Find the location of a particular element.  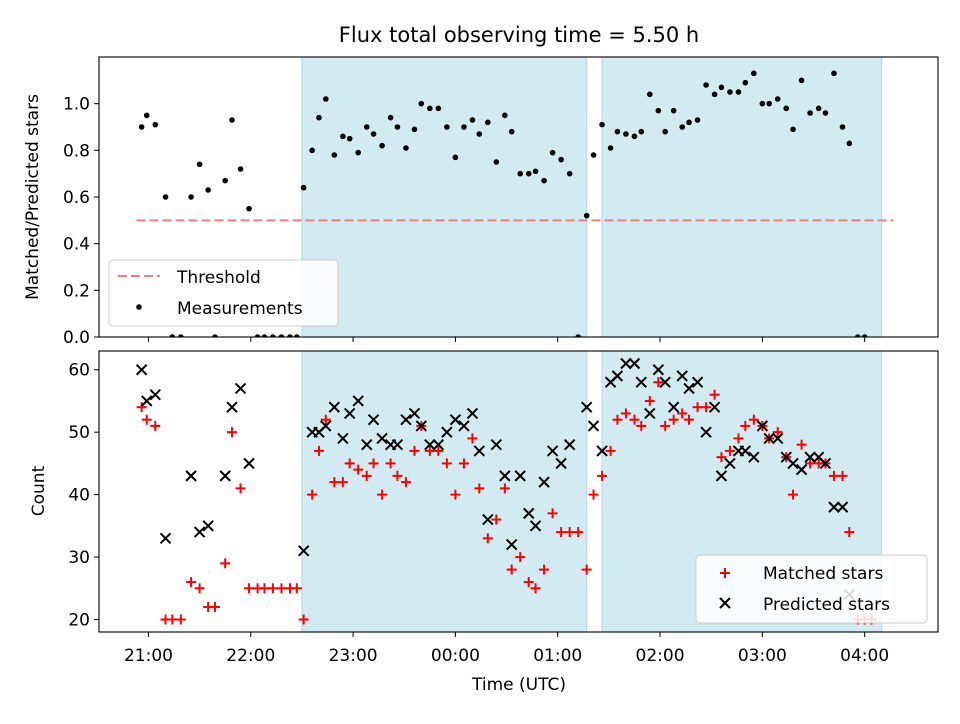

ratio-legend: Threshold Measurements is located at coordinates (223, 293).